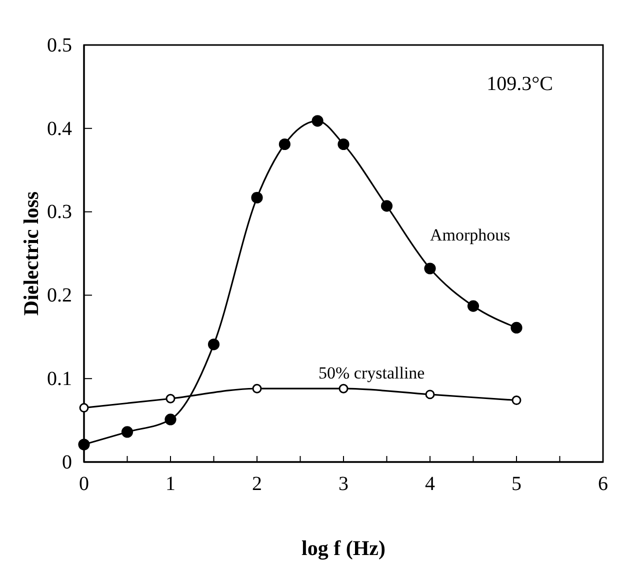 This screenshot has width=619, height=565. Describe the element at coordinates (59, 295) in the screenshot. I see `y-tick-label: 0.2` at that location.